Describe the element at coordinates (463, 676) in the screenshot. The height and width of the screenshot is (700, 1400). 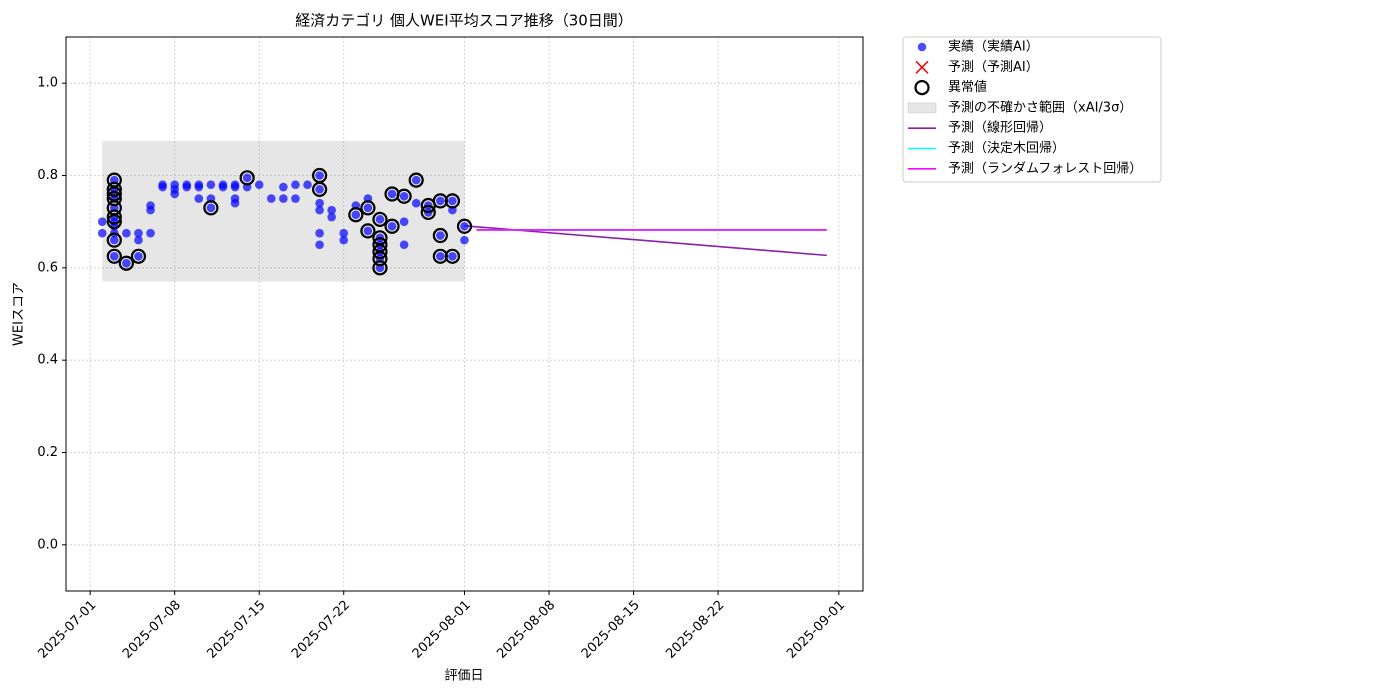
I see `x-axis-label: 評価日` at that location.